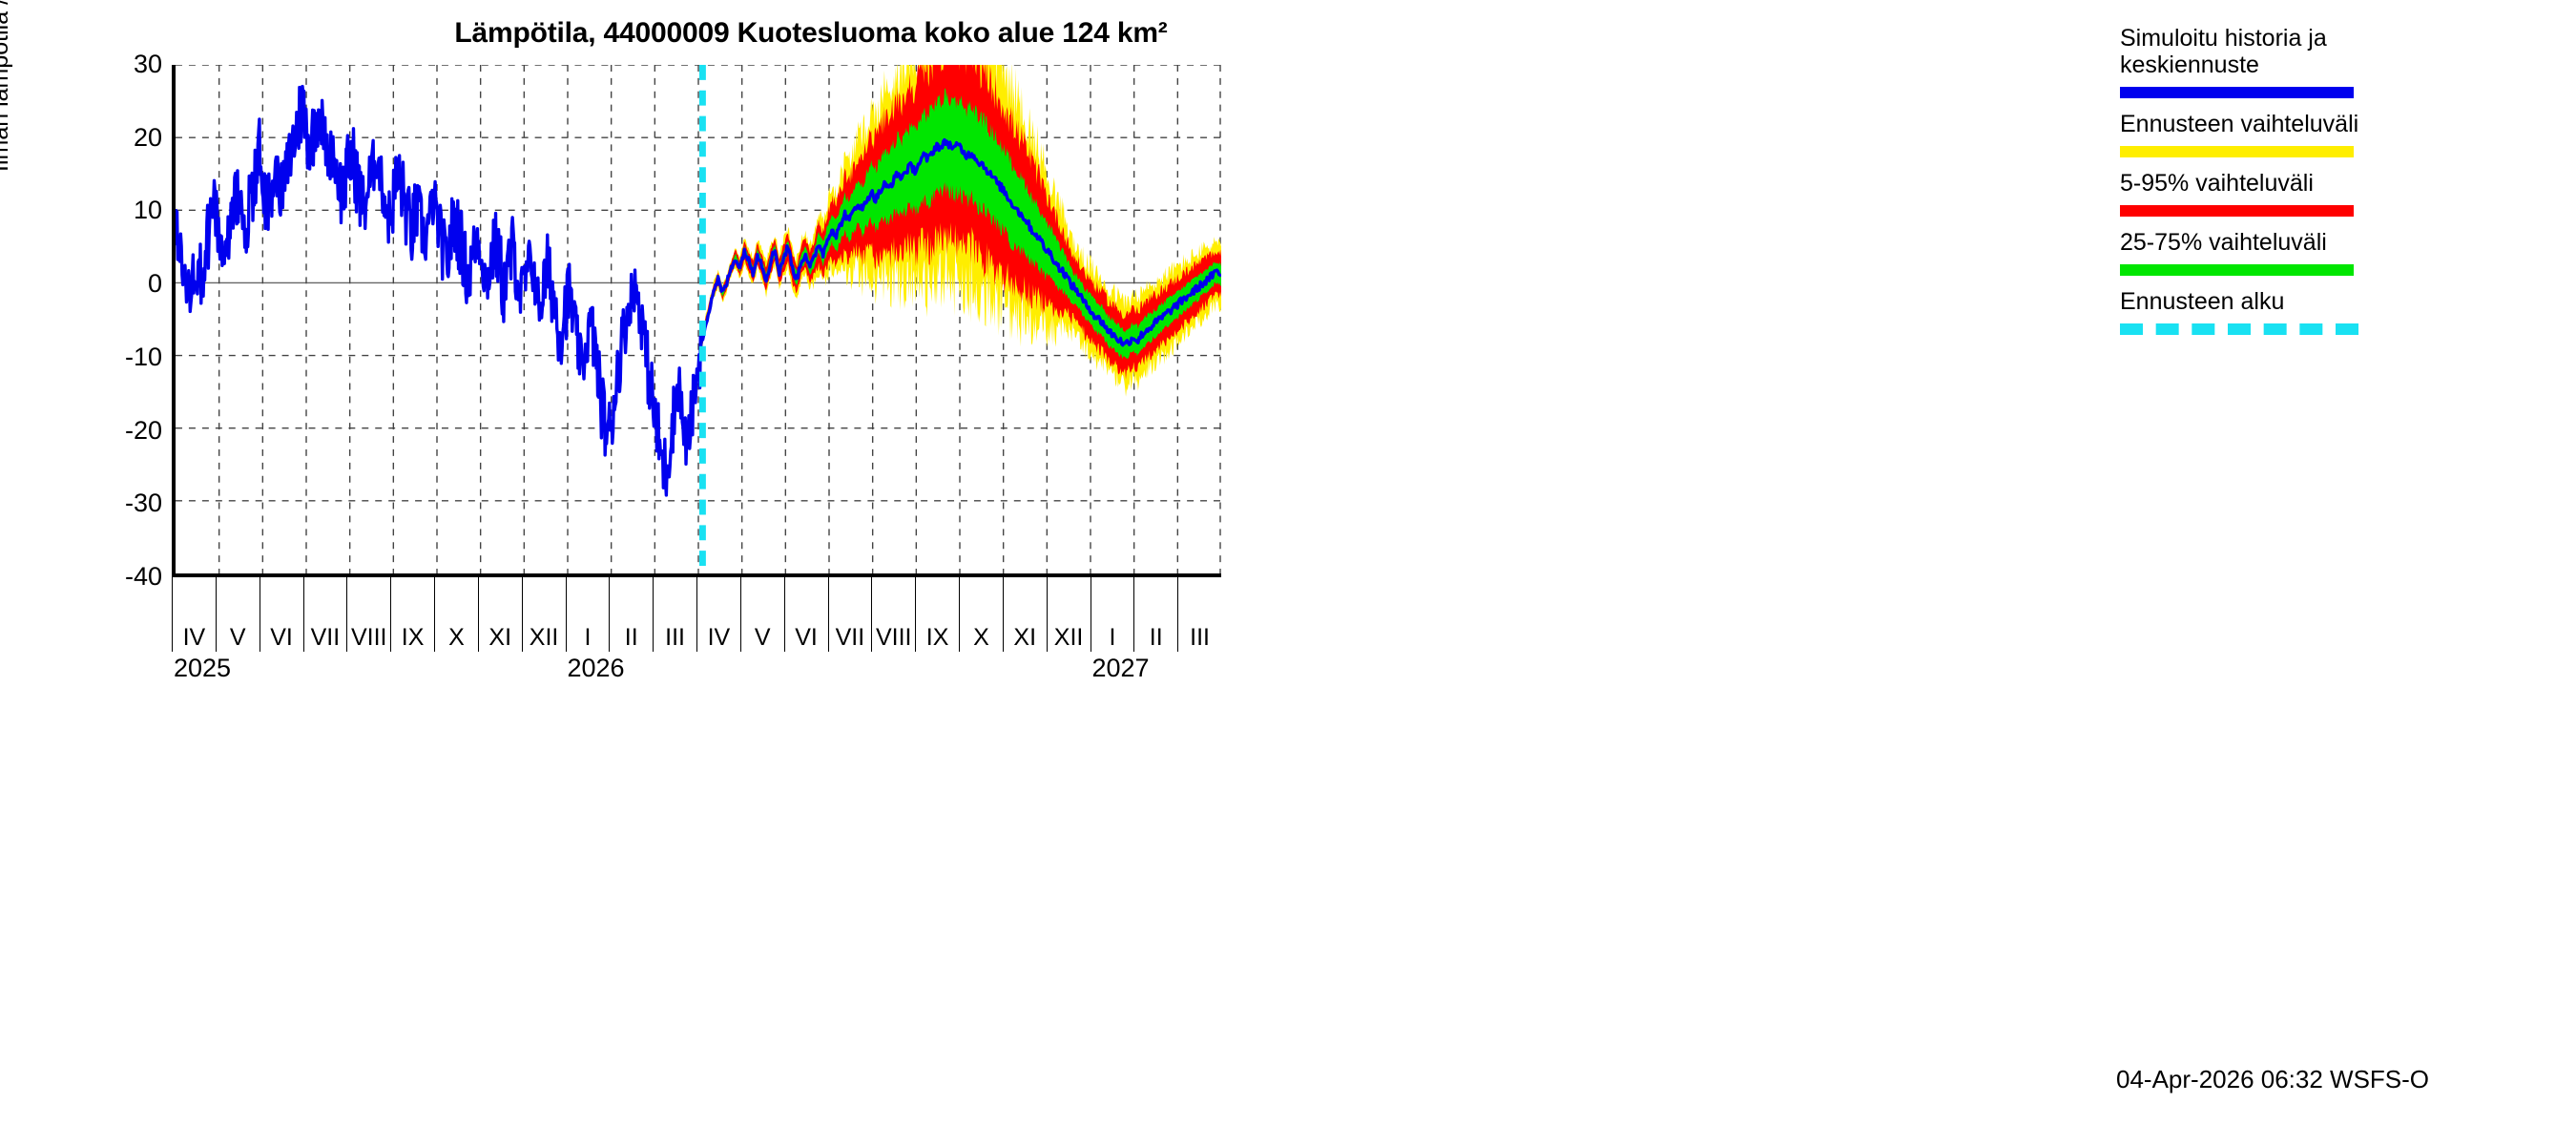 The image size is (2576, 1145). I want to click on y-tick-label: 30, so click(147, 64).